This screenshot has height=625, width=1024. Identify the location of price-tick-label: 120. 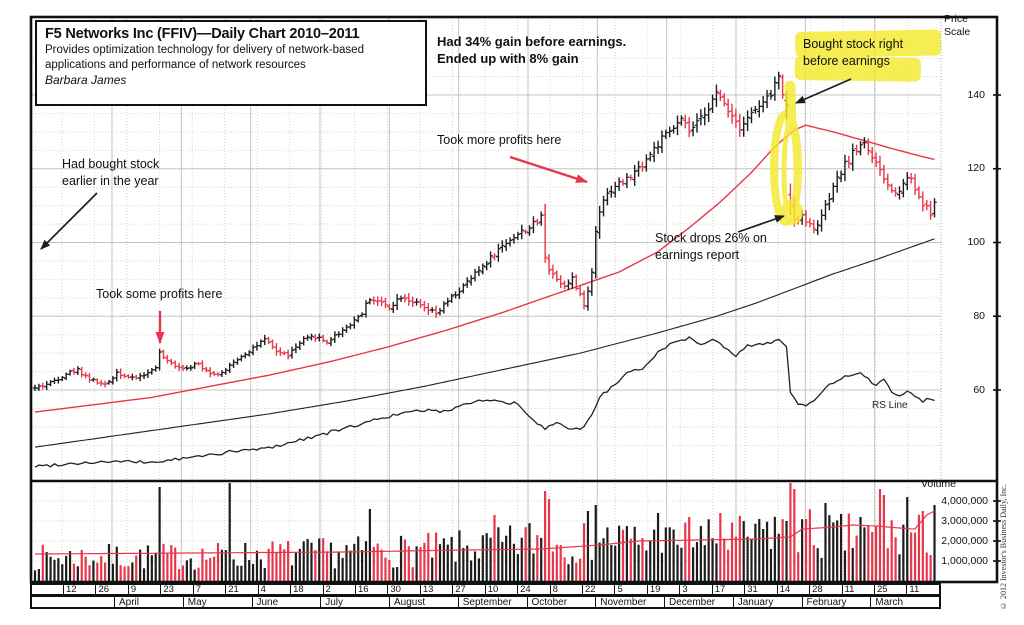
(976, 168).